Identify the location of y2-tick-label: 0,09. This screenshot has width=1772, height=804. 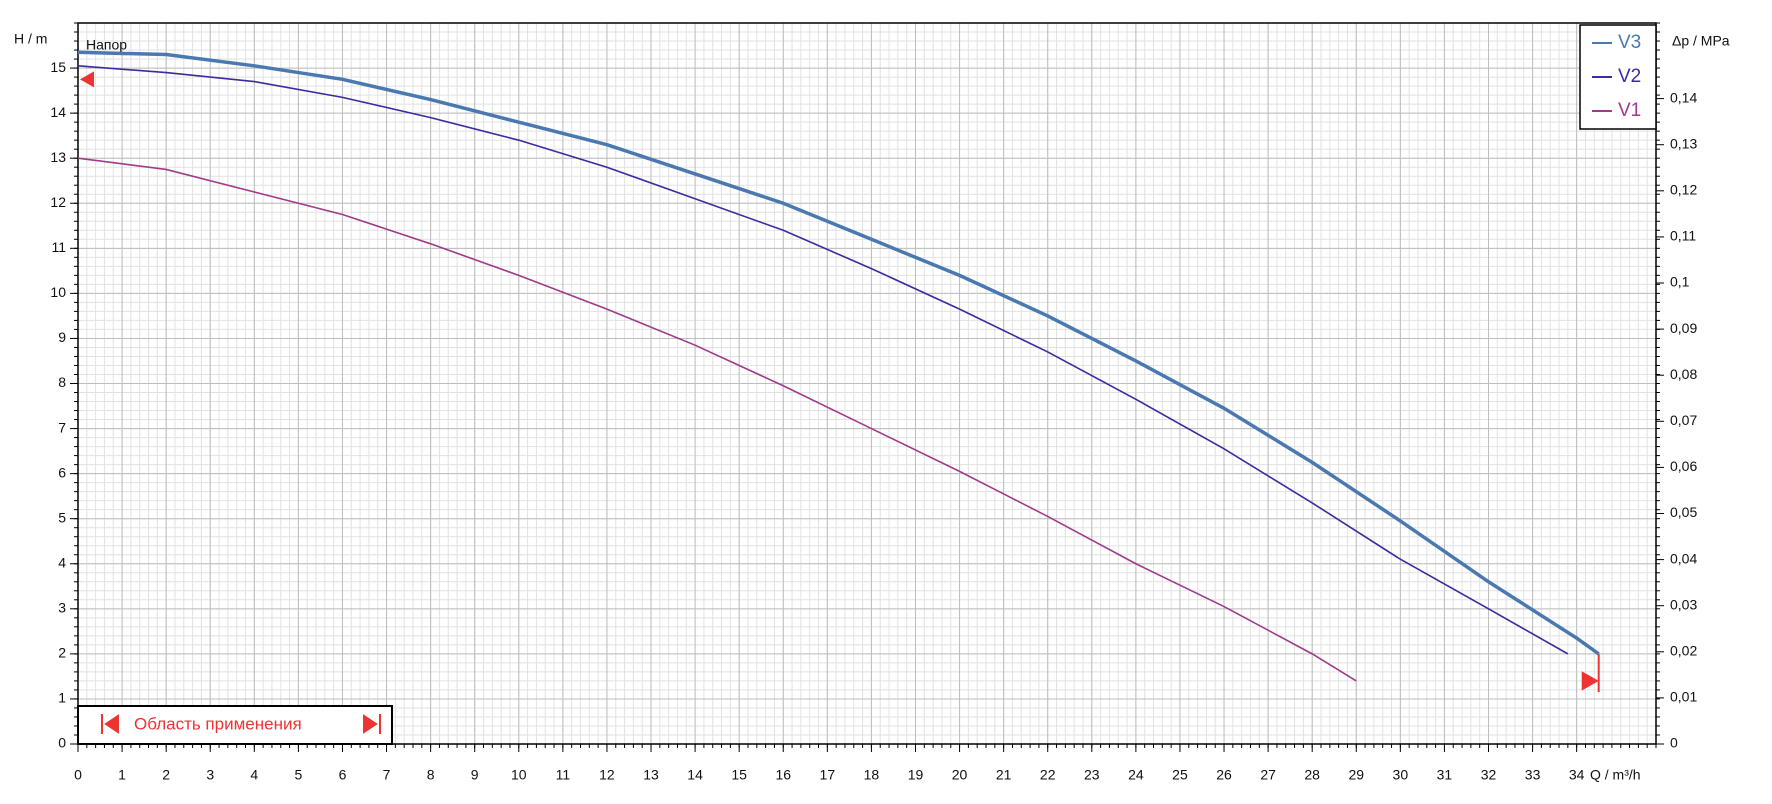
(1683, 328).